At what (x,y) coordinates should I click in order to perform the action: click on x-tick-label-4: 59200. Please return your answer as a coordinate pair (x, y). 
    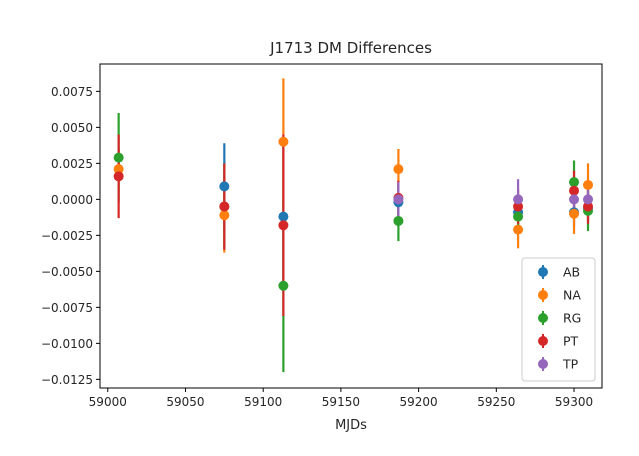
    Looking at the image, I should click on (419, 402).